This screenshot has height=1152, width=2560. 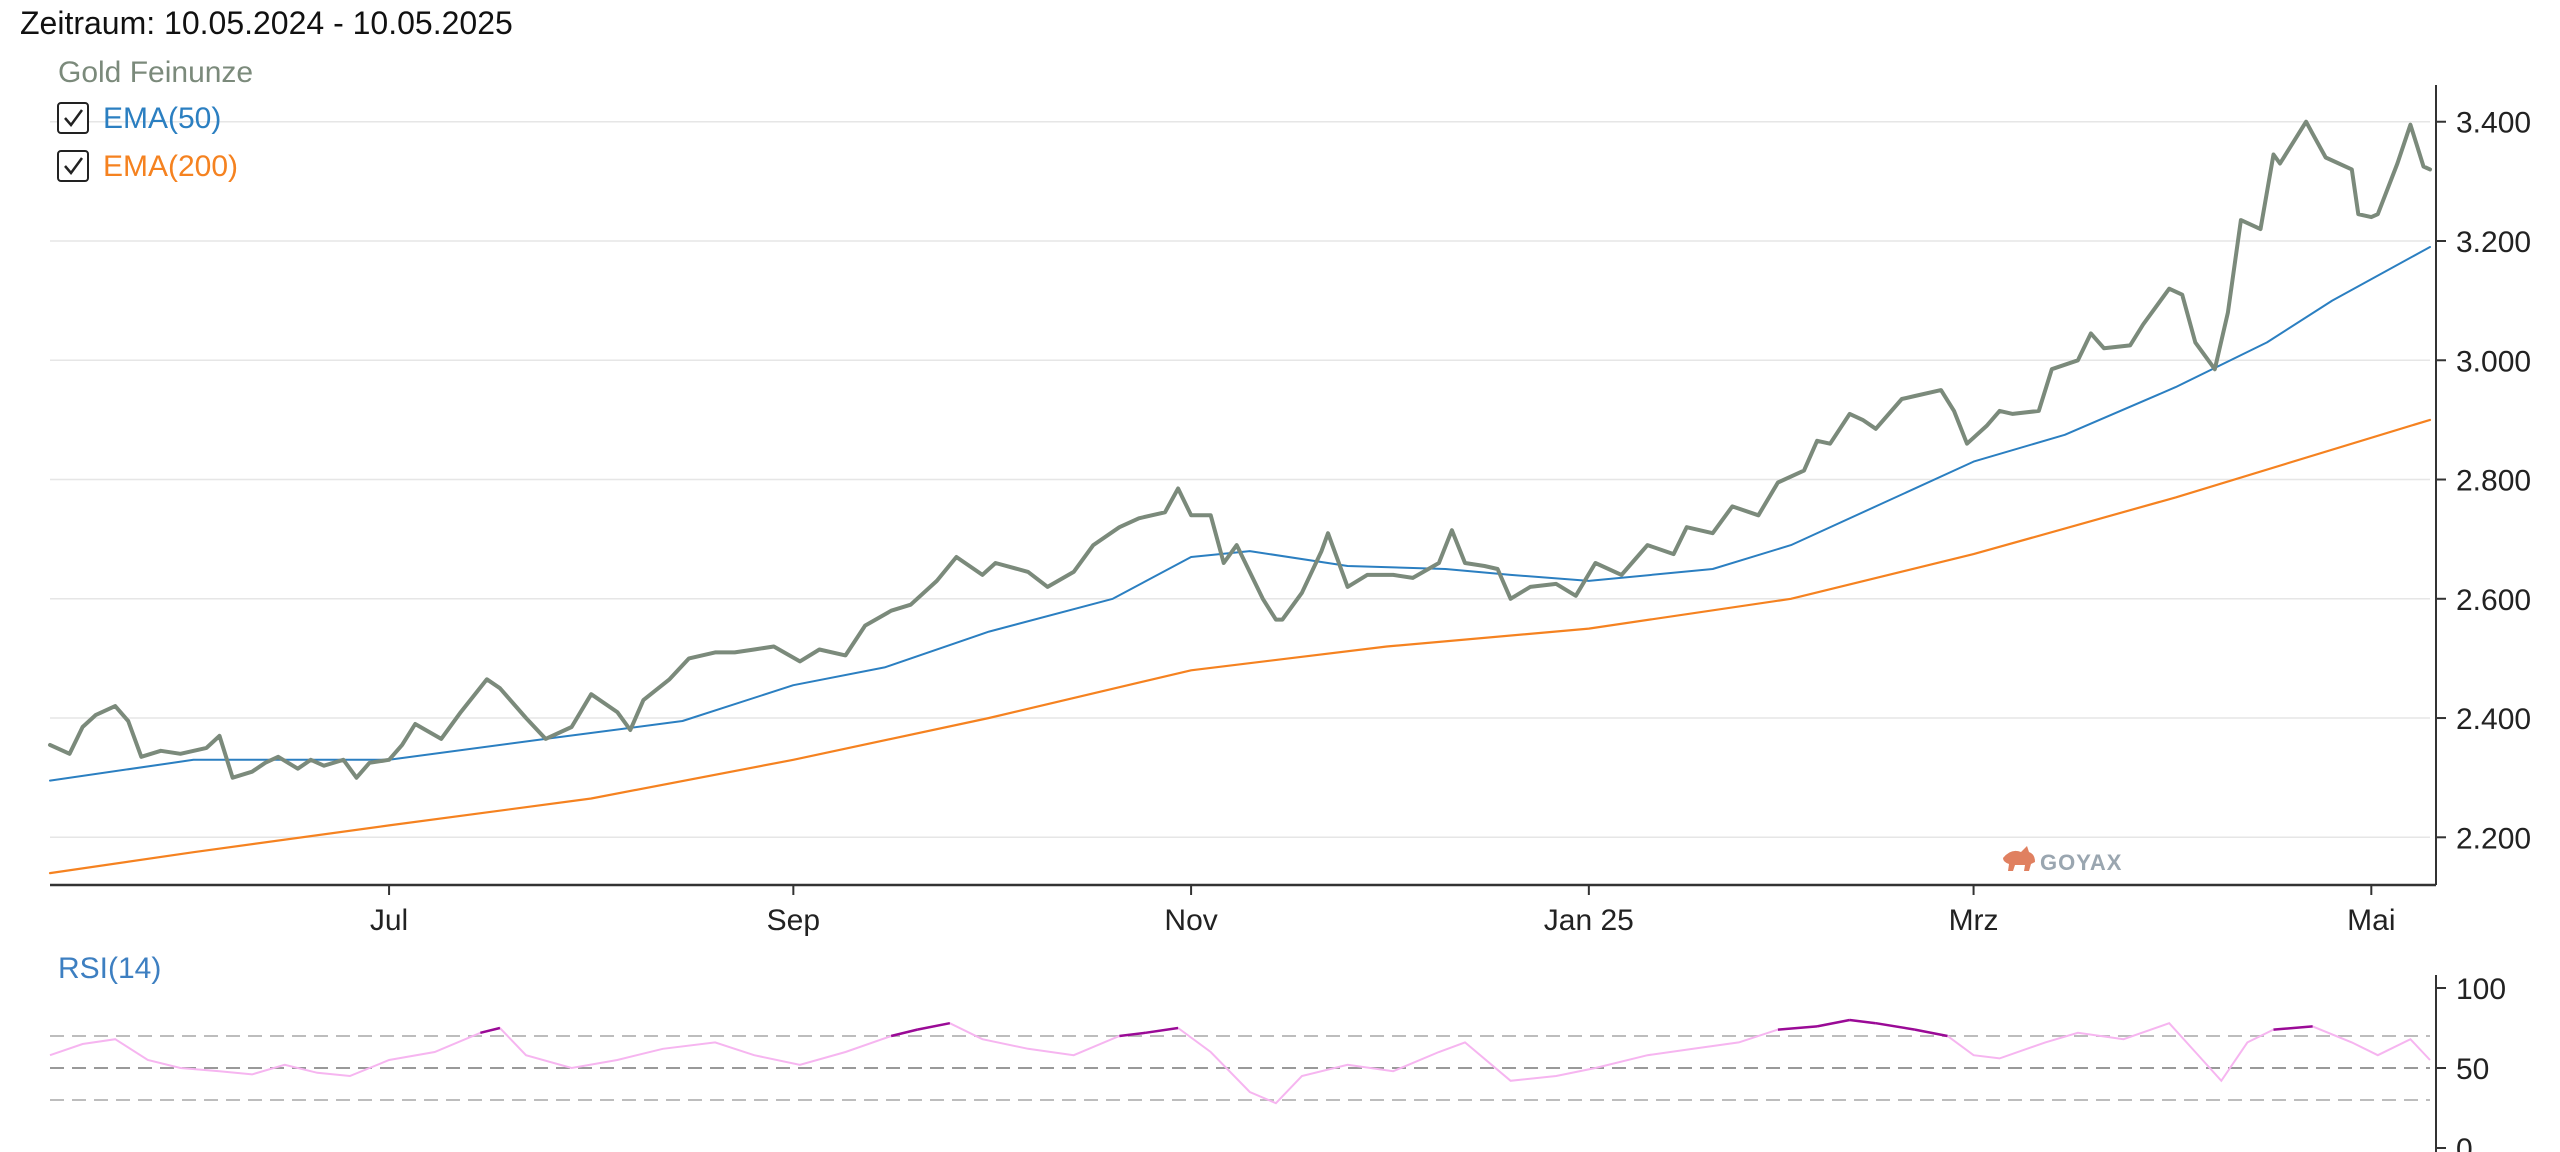 What do you see at coordinates (2464, 1142) in the screenshot?
I see `rsi-y-tick-label: 0` at bounding box center [2464, 1142].